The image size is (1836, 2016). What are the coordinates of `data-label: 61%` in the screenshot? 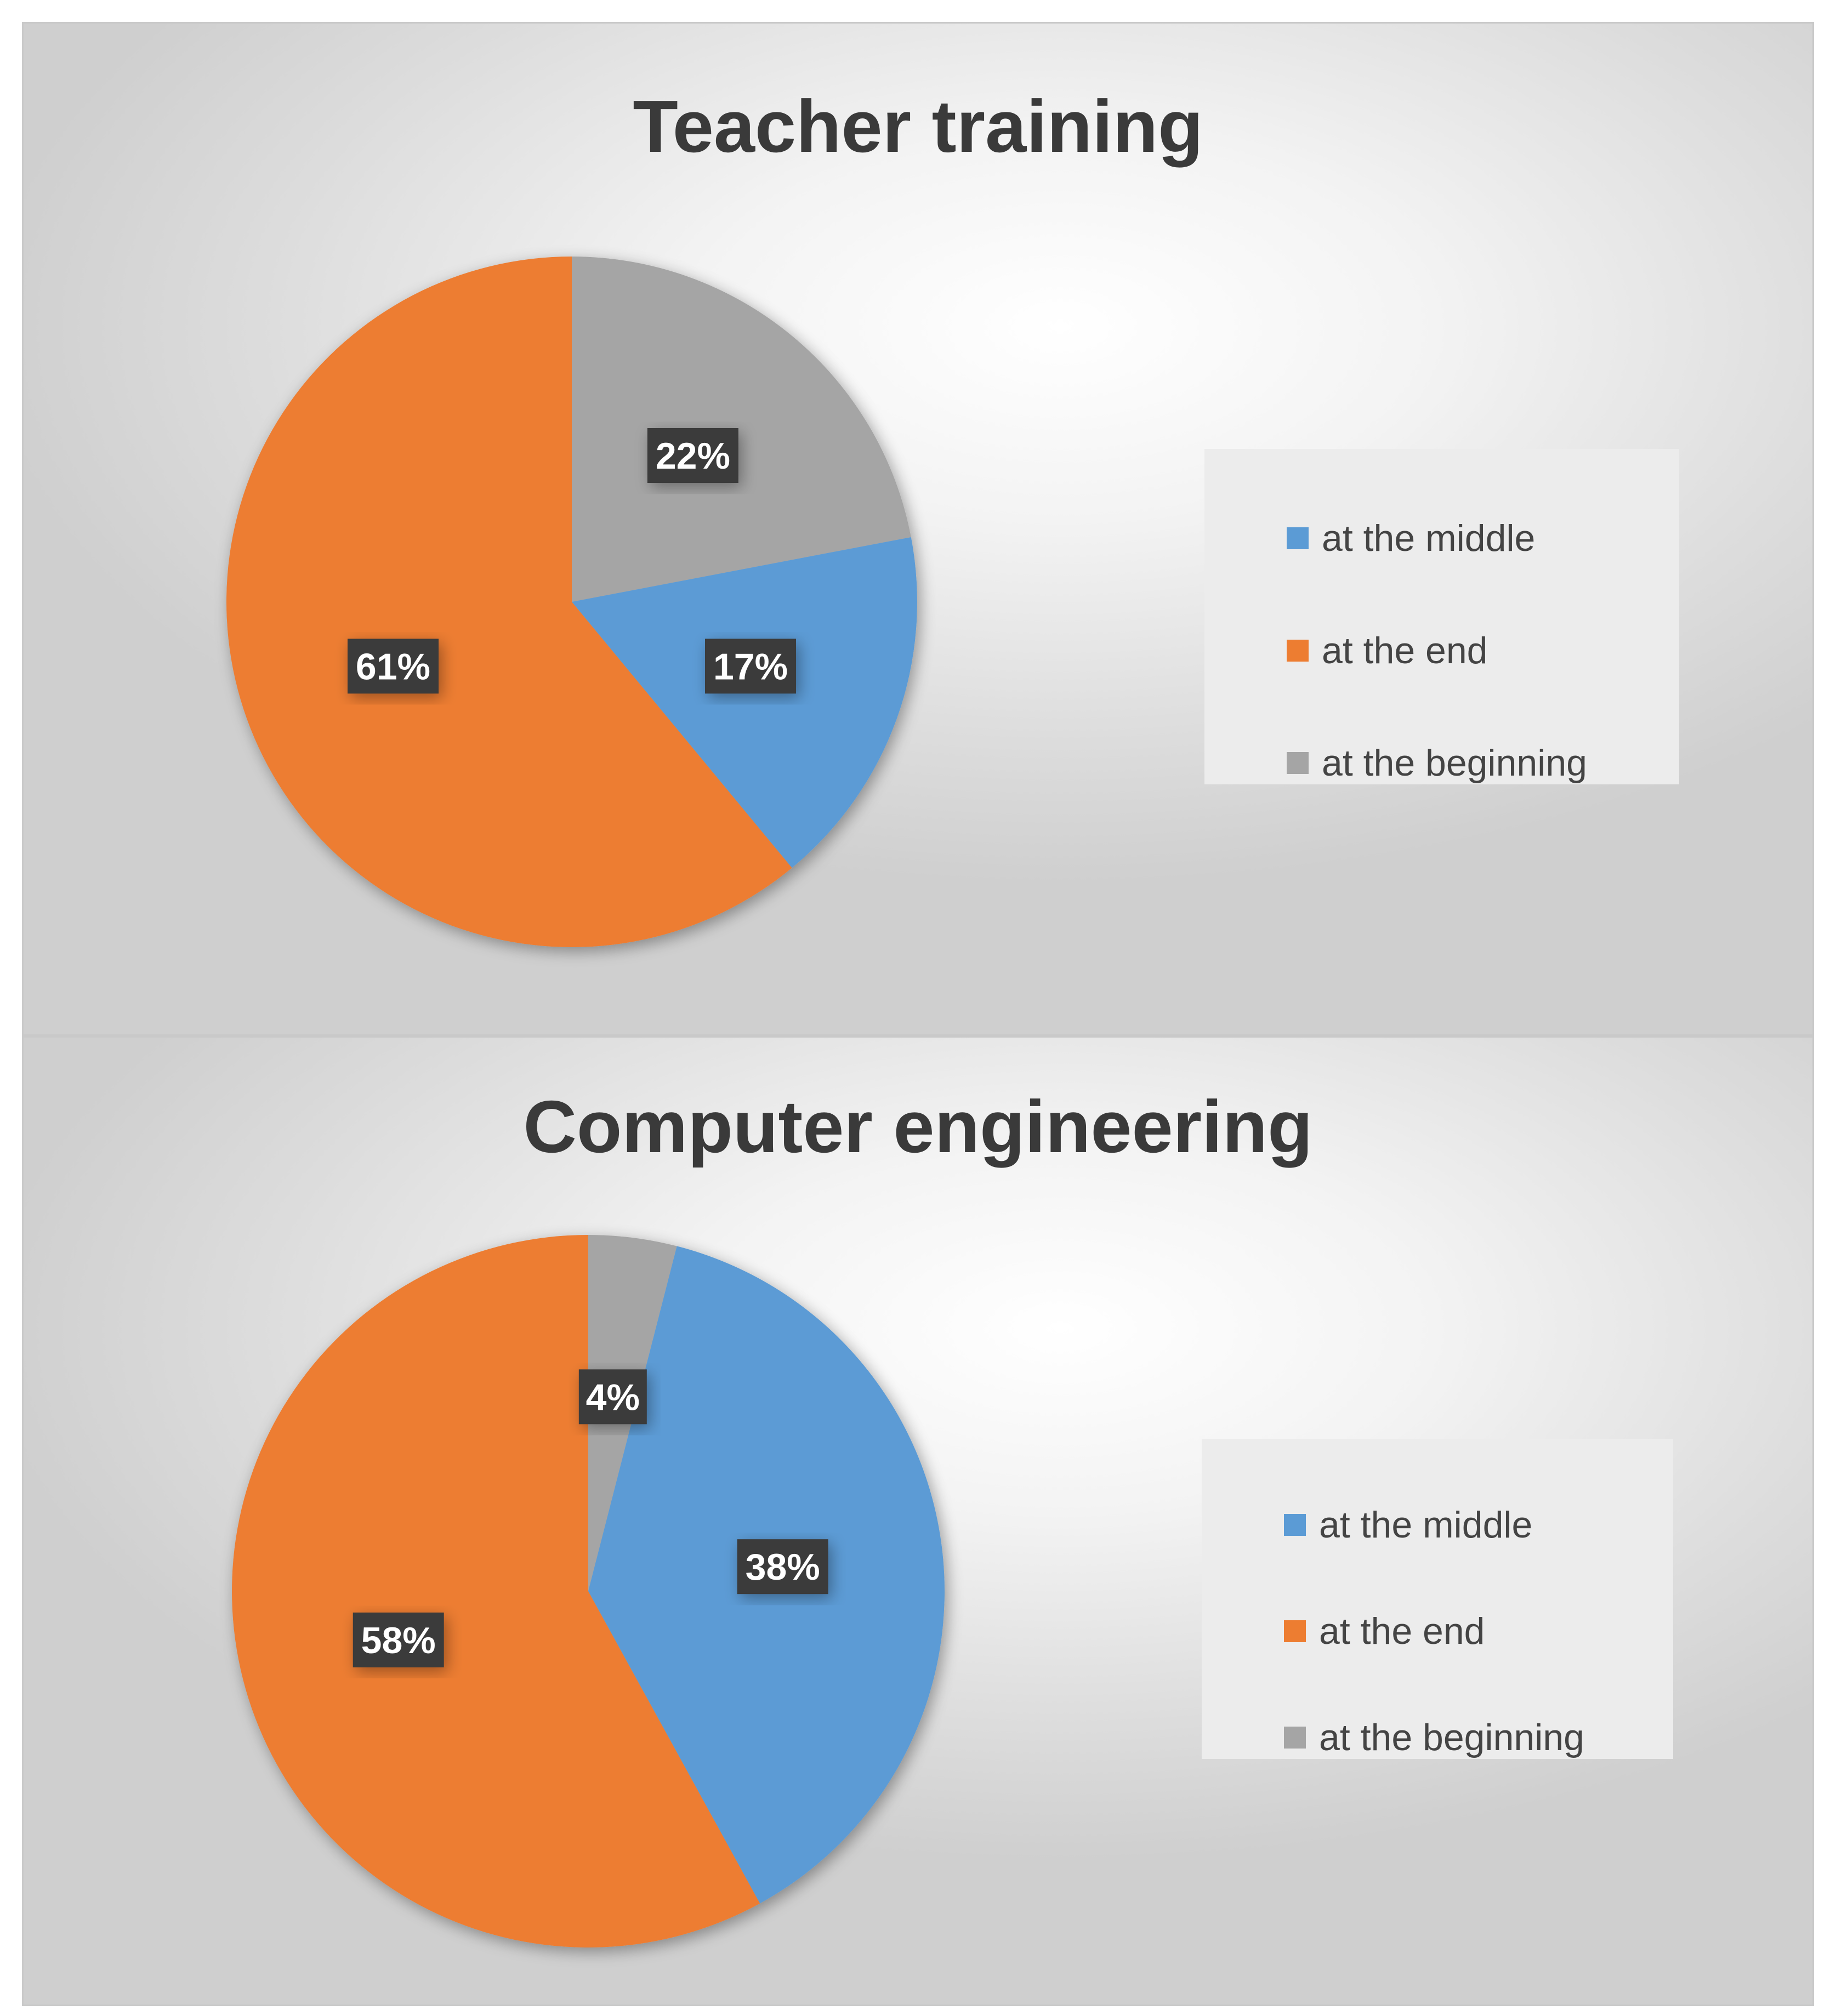 It's located at (393, 666).